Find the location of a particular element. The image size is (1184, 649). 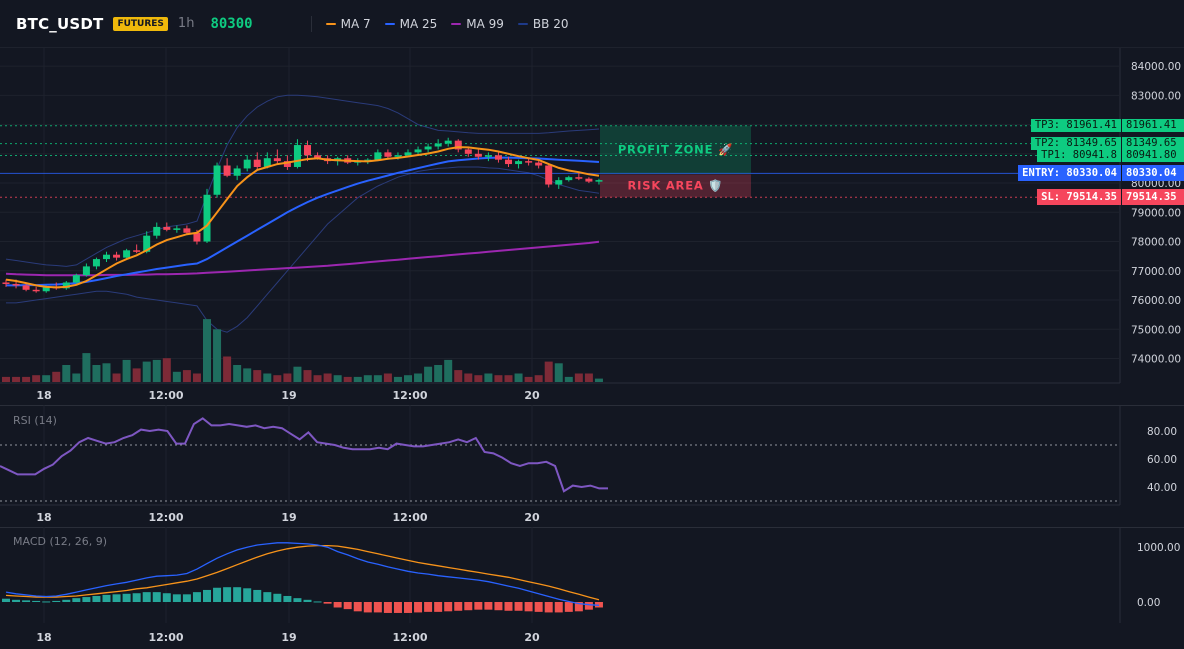

legend-bb20: BB 20 is located at coordinates (543, 23).